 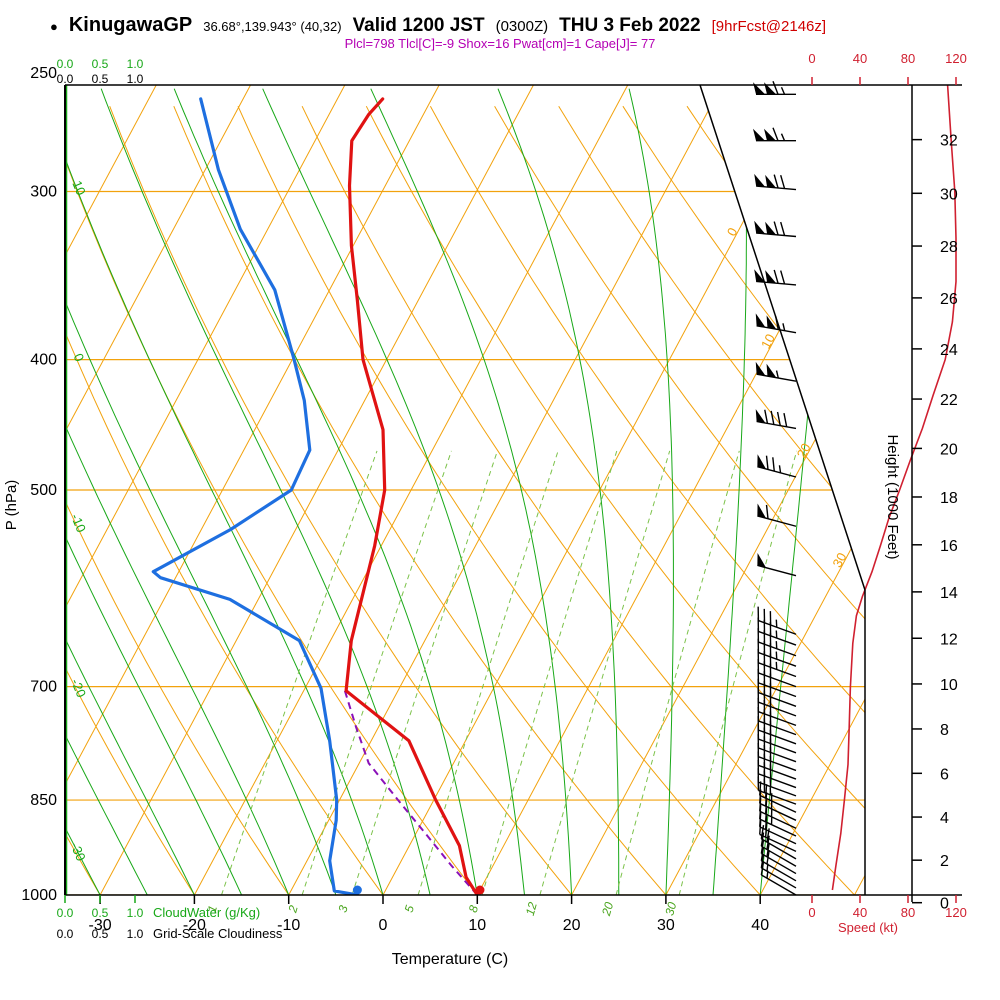 What do you see at coordinates (949, 141) in the screenshot?
I see `svg-text: 32` at bounding box center [949, 141].